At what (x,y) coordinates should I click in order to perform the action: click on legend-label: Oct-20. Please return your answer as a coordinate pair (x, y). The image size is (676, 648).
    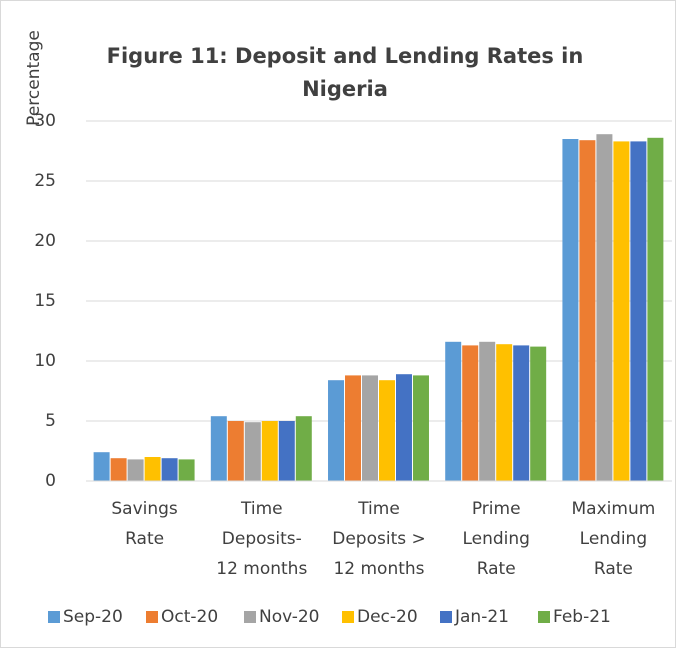
    Looking at the image, I should click on (189, 617).